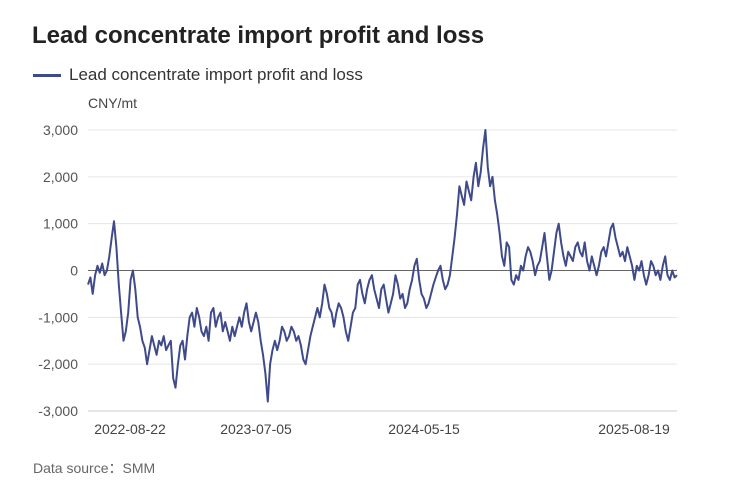 The image size is (745, 497). What do you see at coordinates (256, 429) in the screenshot?
I see `x-tick-label: 2023-07-05` at bounding box center [256, 429].